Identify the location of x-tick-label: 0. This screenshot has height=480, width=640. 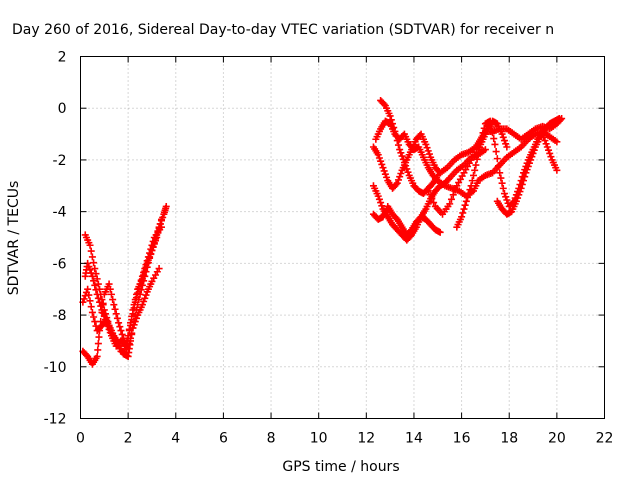
(80, 439).